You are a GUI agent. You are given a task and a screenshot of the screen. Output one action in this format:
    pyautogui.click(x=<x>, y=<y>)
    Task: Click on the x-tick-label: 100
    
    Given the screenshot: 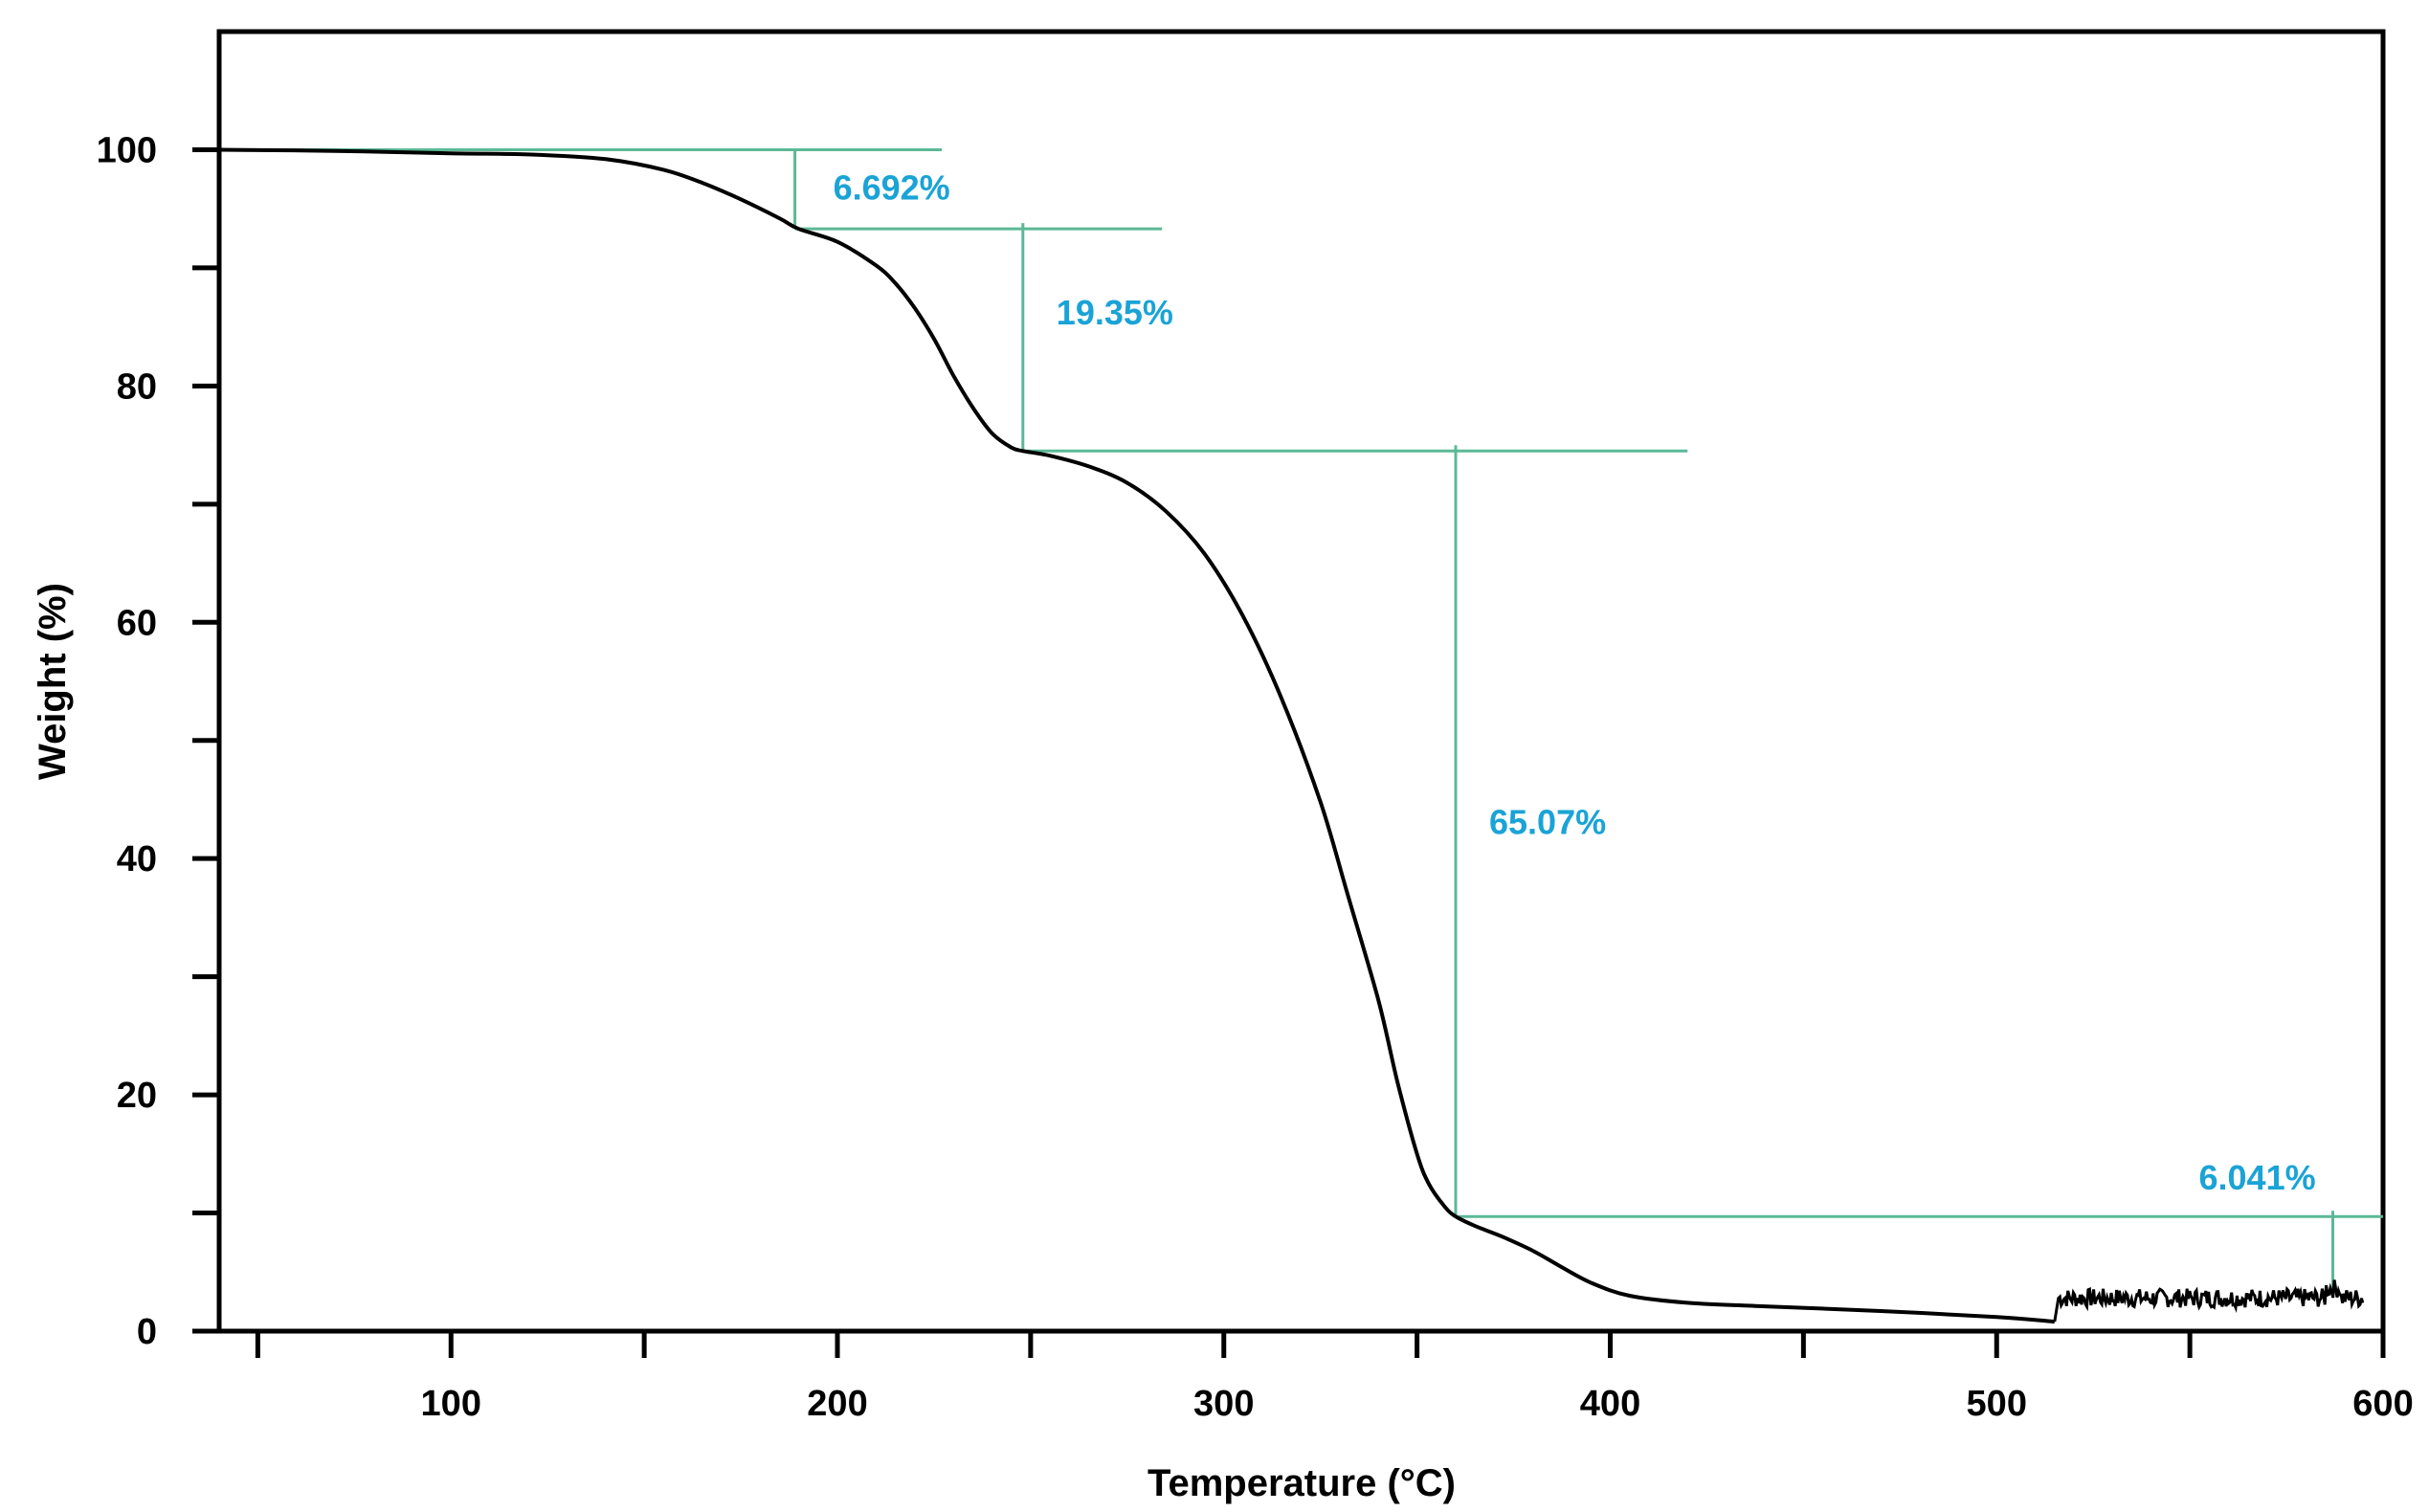 What is the action you would take?
    pyautogui.click(x=451, y=1404)
    